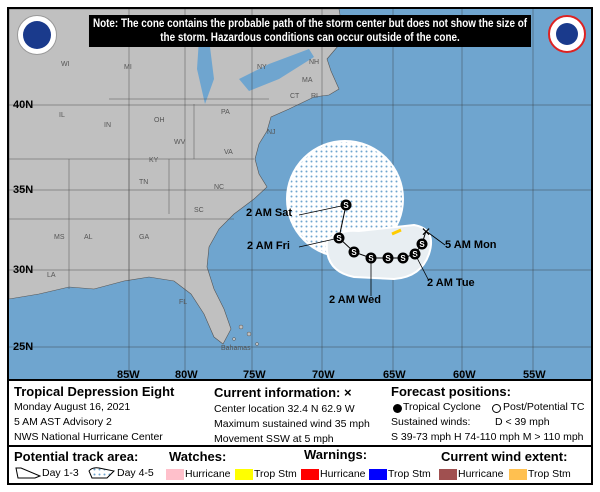  I want to click on post-tc-label: Post/Potential TC, so click(544, 407).